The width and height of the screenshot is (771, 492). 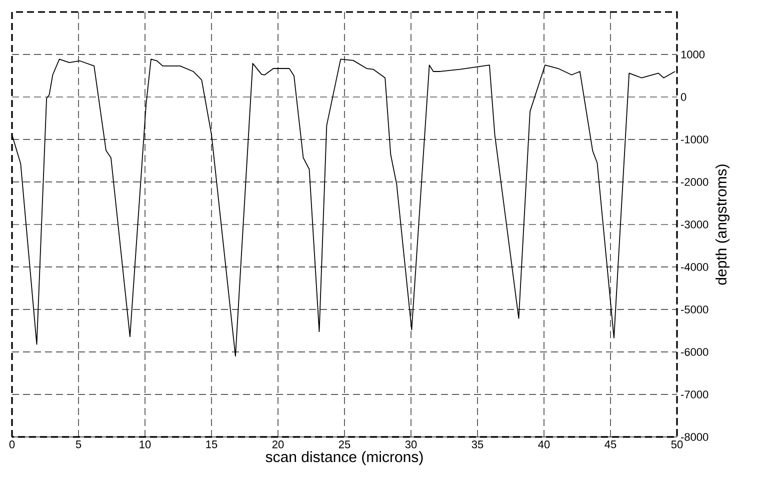 What do you see at coordinates (212, 444) in the screenshot?
I see `x-tick-label: 15` at bounding box center [212, 444].